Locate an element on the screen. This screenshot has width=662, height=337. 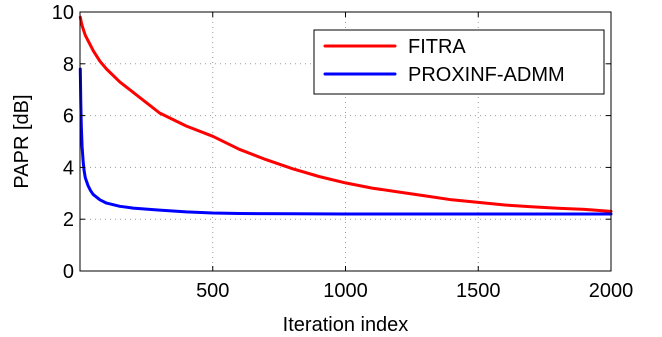
x-tick-label: 1000 is located at coordinates (345, 291).